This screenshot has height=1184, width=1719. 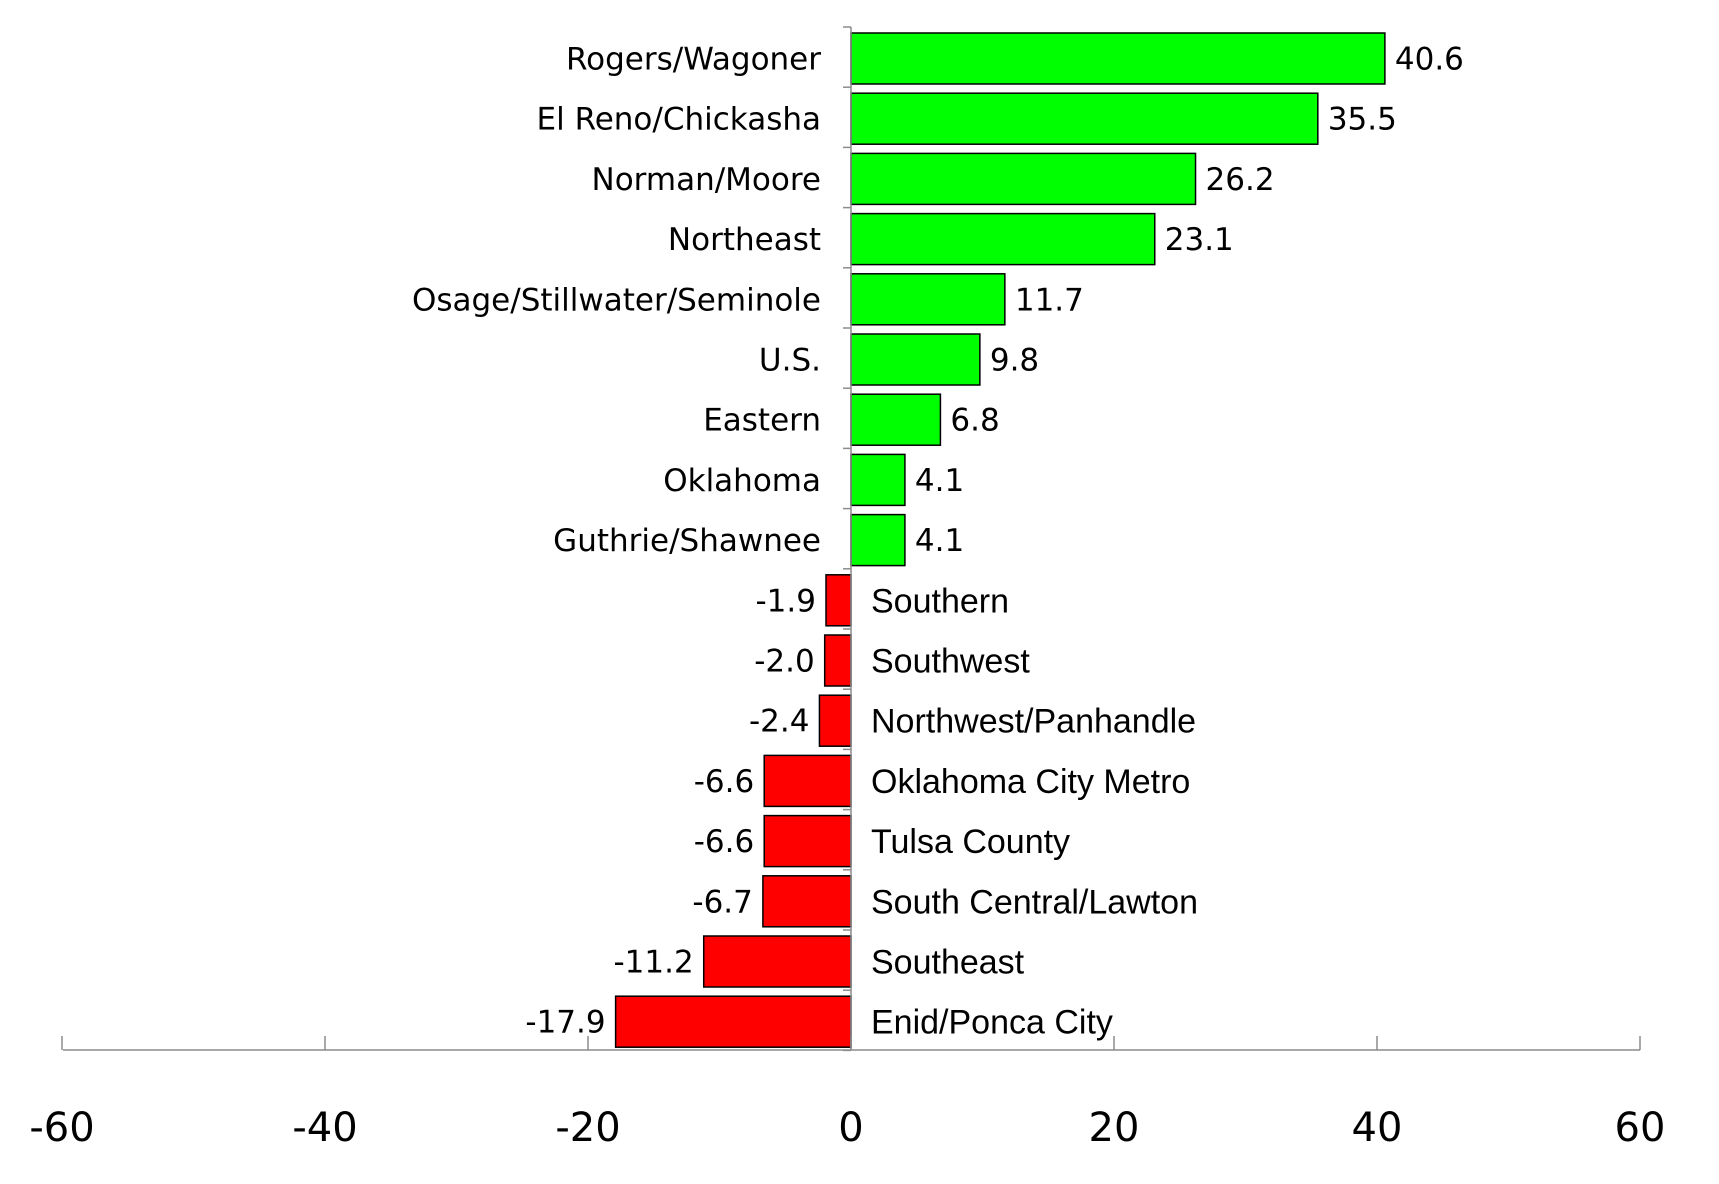 I want to click on category-label-south-central-lawton: South Central/Lawton, so click(x=1034, y=902).